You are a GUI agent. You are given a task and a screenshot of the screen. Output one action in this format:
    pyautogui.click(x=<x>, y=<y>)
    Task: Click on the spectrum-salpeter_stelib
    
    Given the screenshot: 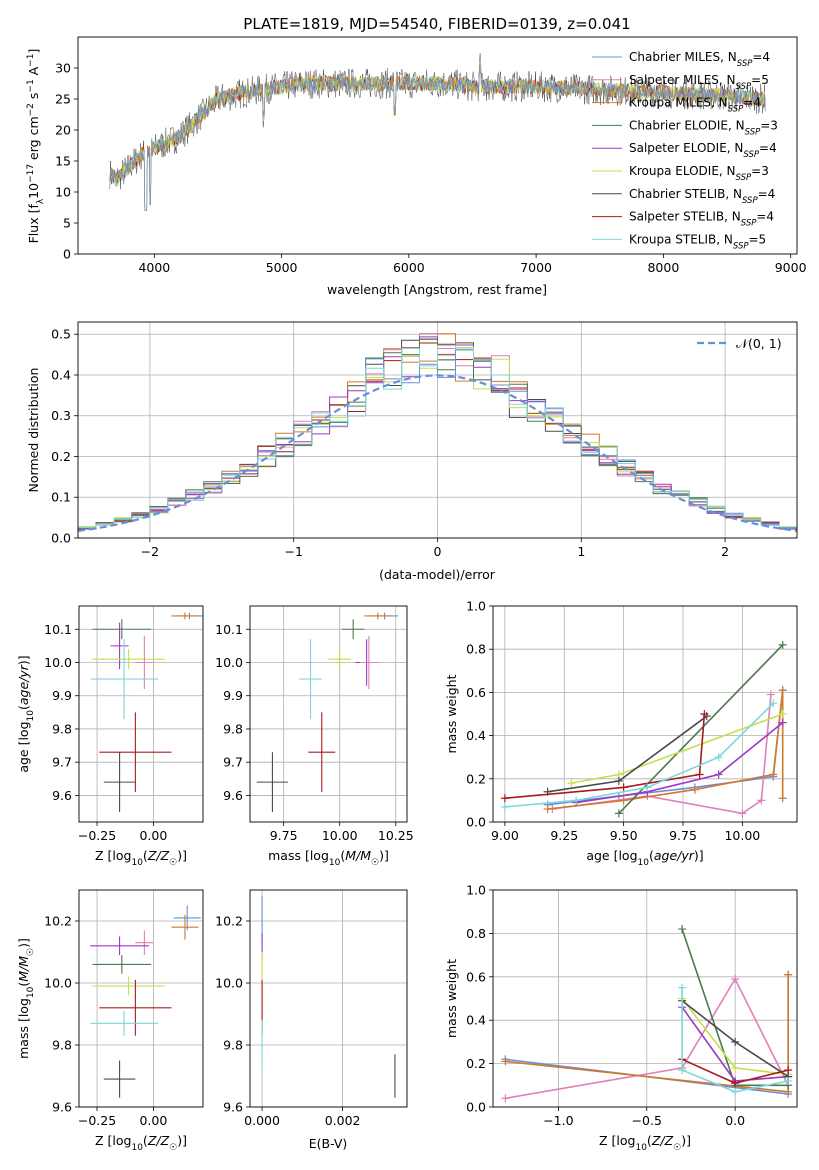 What is the action you would take?
    pyautogui.click(x=437, y=136)
    